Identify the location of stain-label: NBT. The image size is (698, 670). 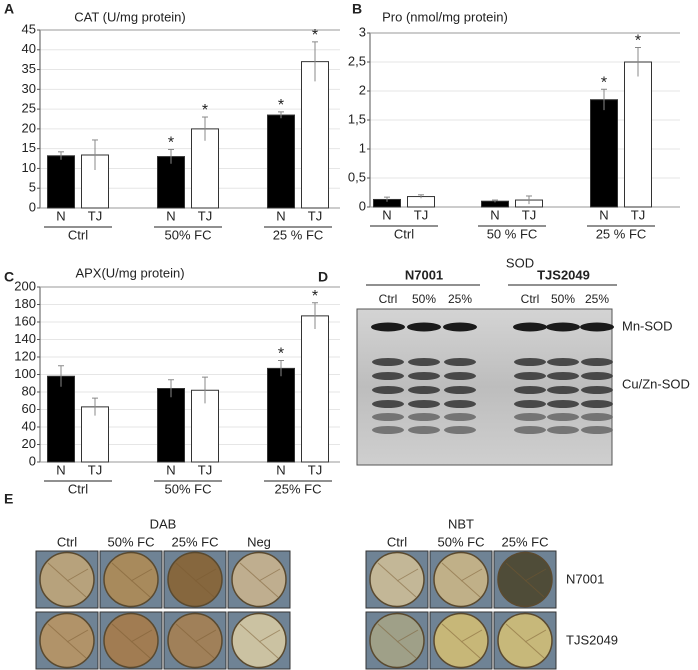
(461, 523).